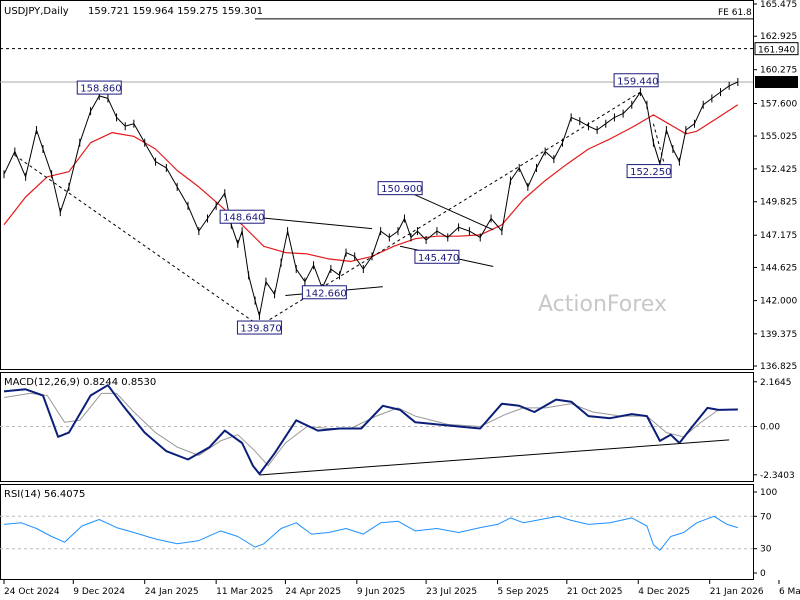 The width and height of the screenshot is (800, 600). I want to click on current-price-label: 159.301, so click(776, 84).